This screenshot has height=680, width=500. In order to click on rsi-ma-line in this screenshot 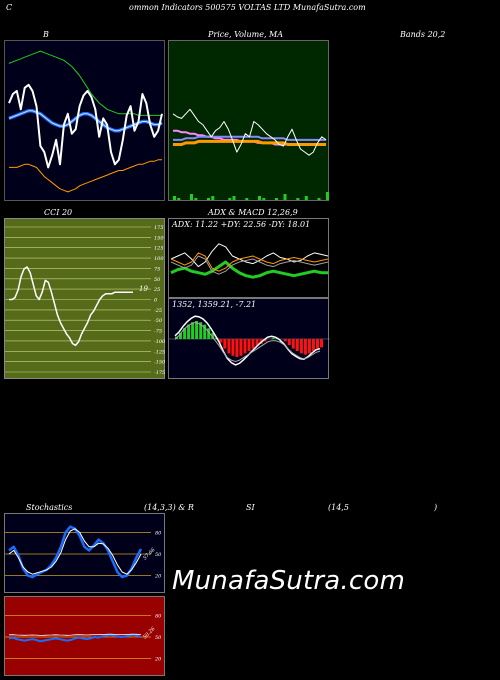, I will do `click(75, 634)`.